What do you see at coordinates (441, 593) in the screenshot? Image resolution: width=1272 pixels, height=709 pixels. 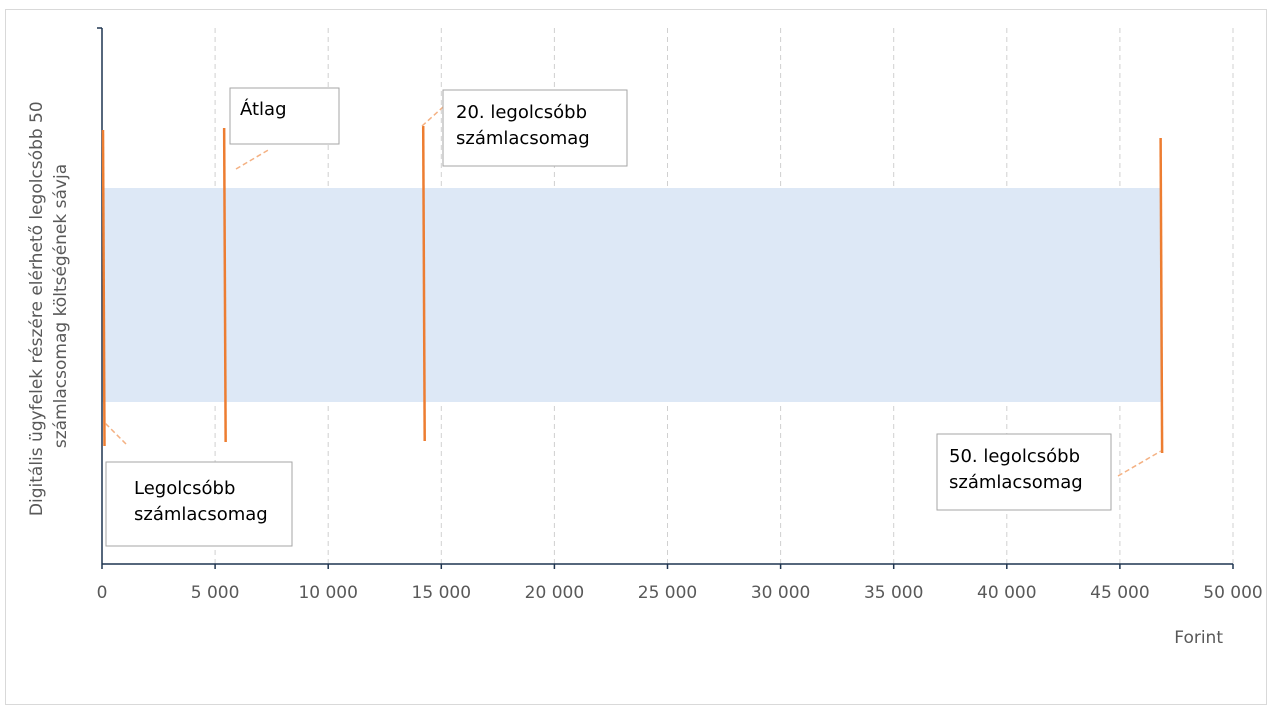 I see `x-tick-label: 15 000` at bounding box center [441, 593].